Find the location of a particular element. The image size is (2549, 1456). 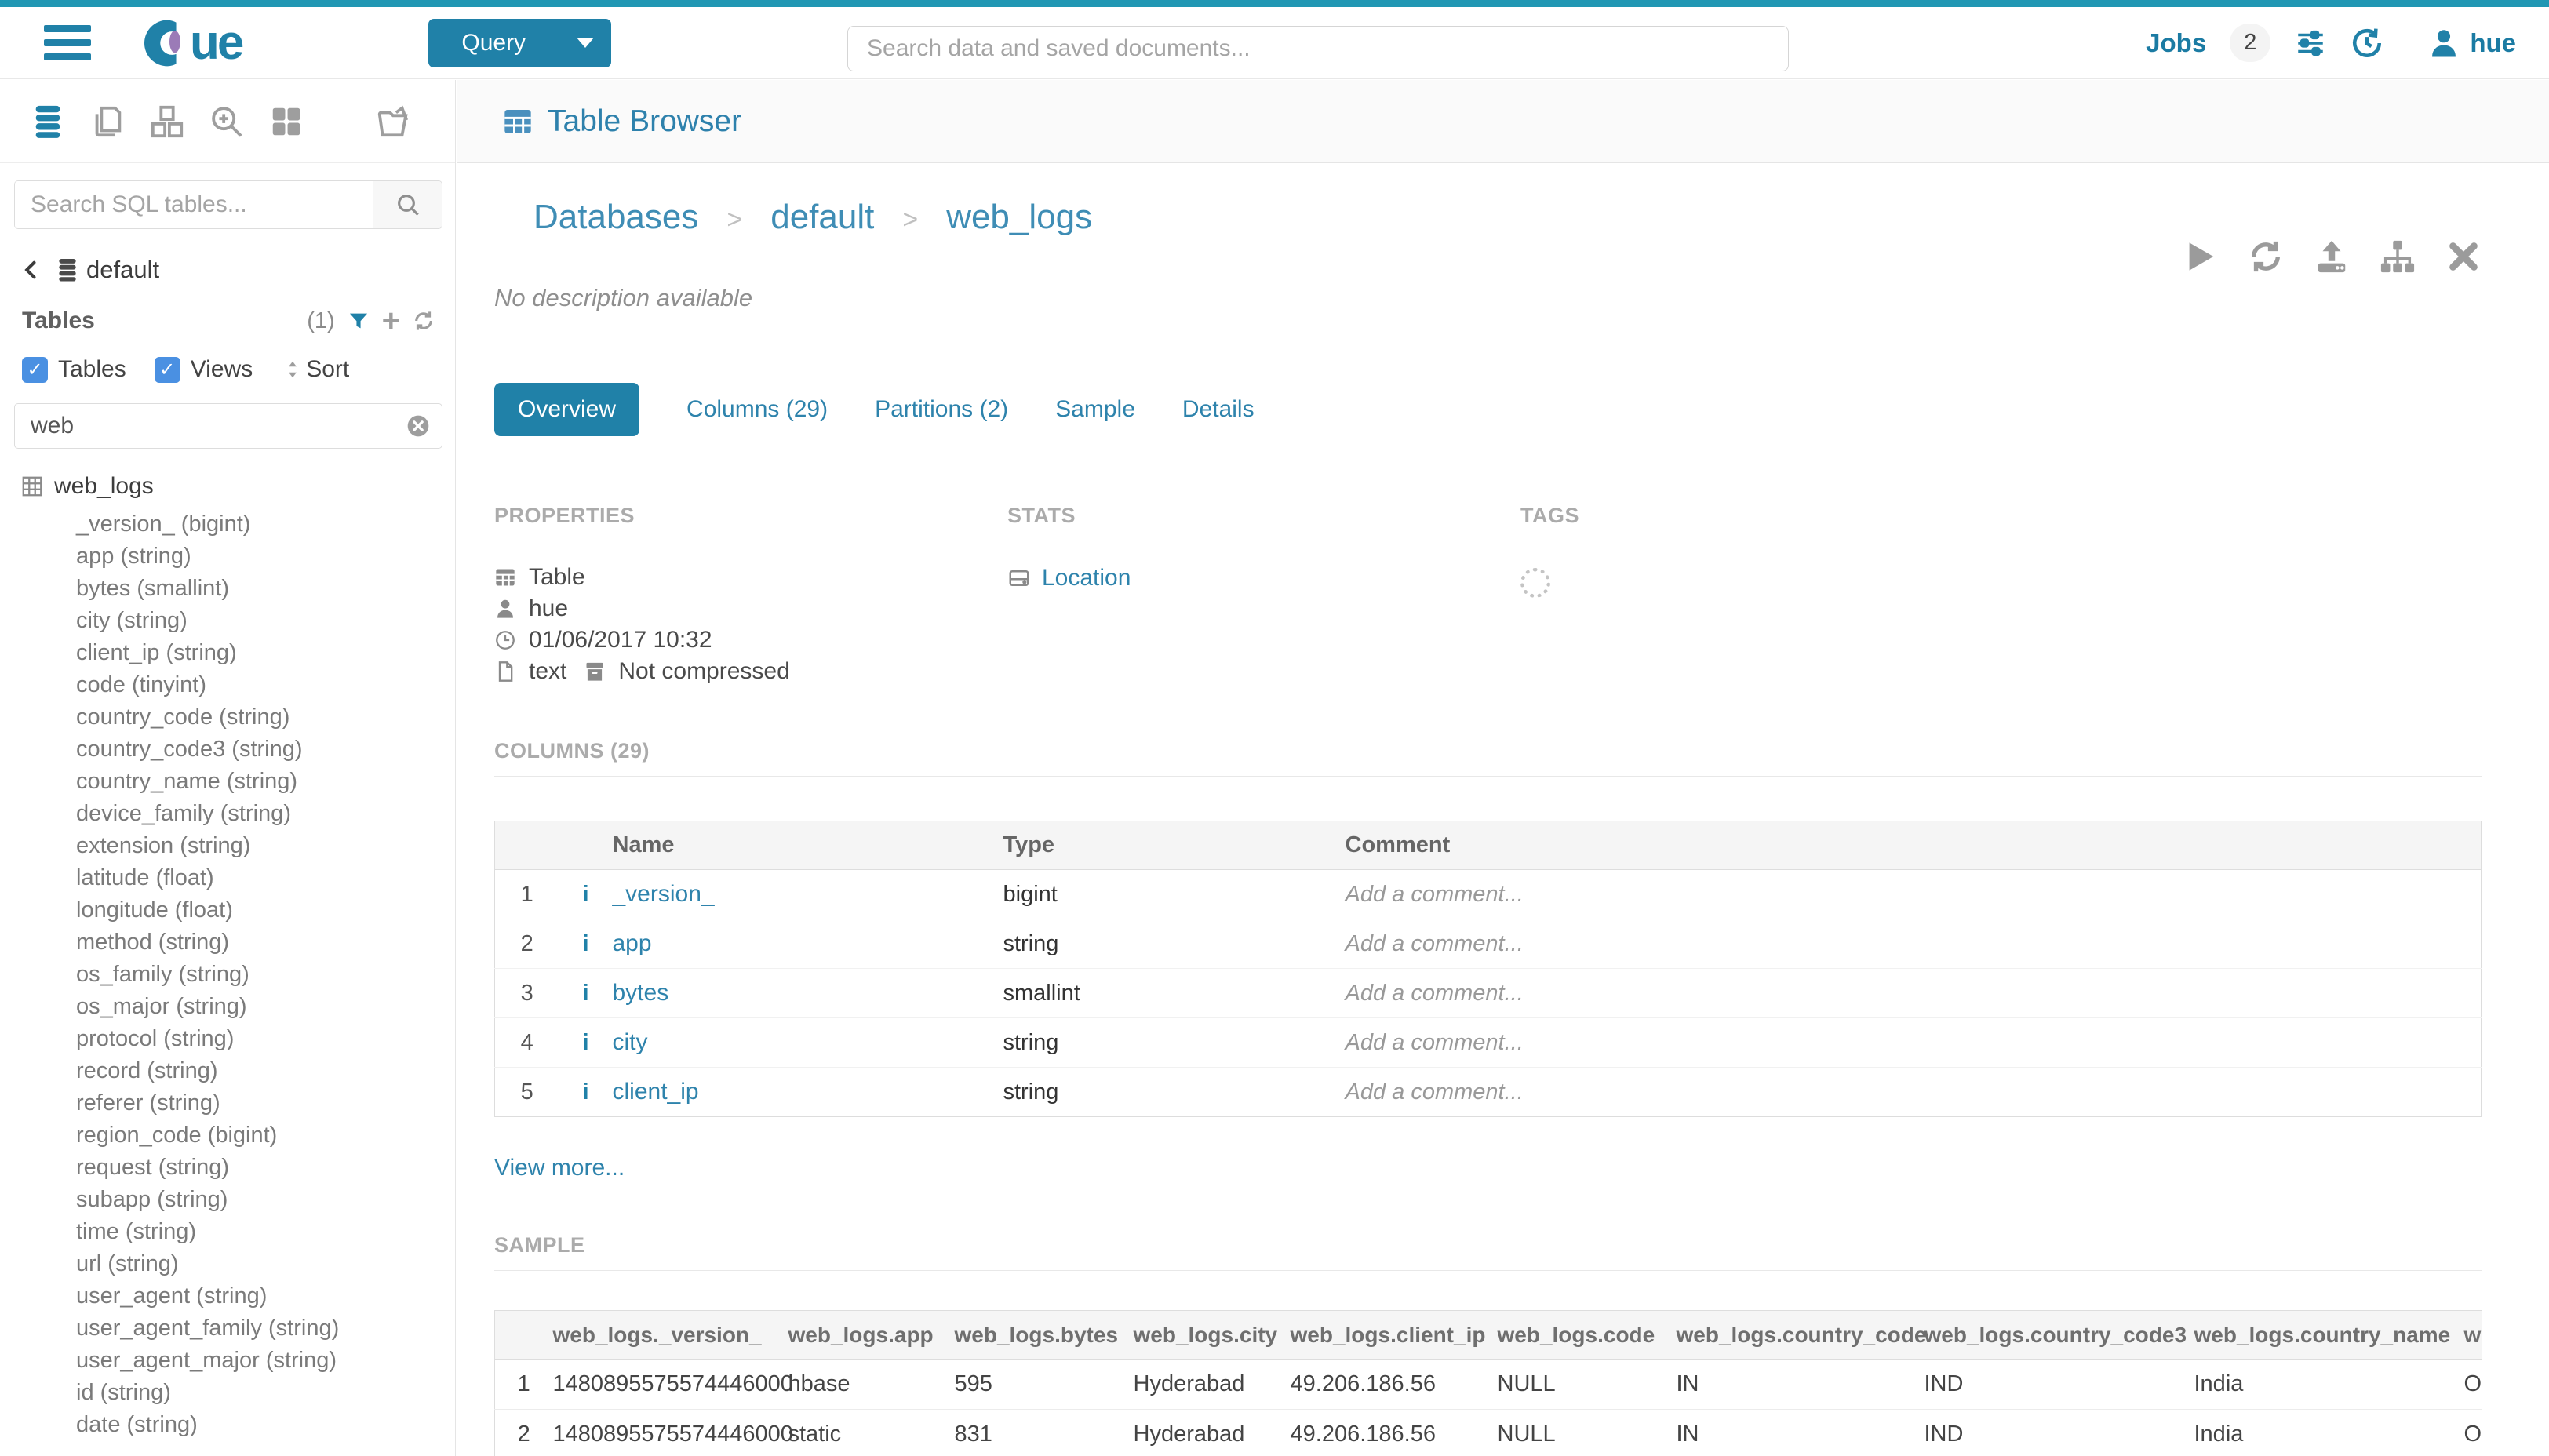

assist-search-button is located at coordinates (407, 204).